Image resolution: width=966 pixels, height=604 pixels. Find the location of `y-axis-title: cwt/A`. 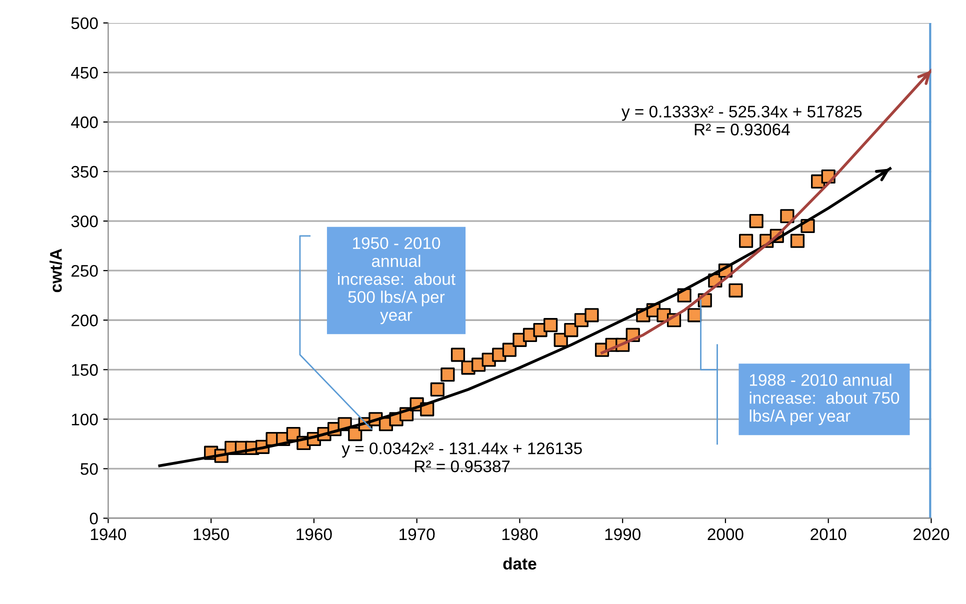

y-axis-title: cwt/A is located at coordinates (56, 270).